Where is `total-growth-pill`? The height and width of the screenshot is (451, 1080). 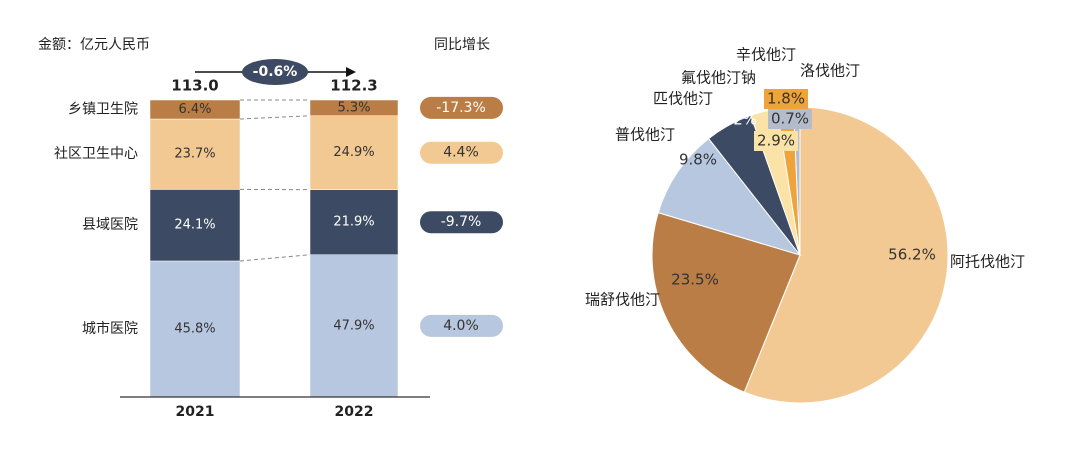
total-growth-pill is located at coordinates (275, 72).